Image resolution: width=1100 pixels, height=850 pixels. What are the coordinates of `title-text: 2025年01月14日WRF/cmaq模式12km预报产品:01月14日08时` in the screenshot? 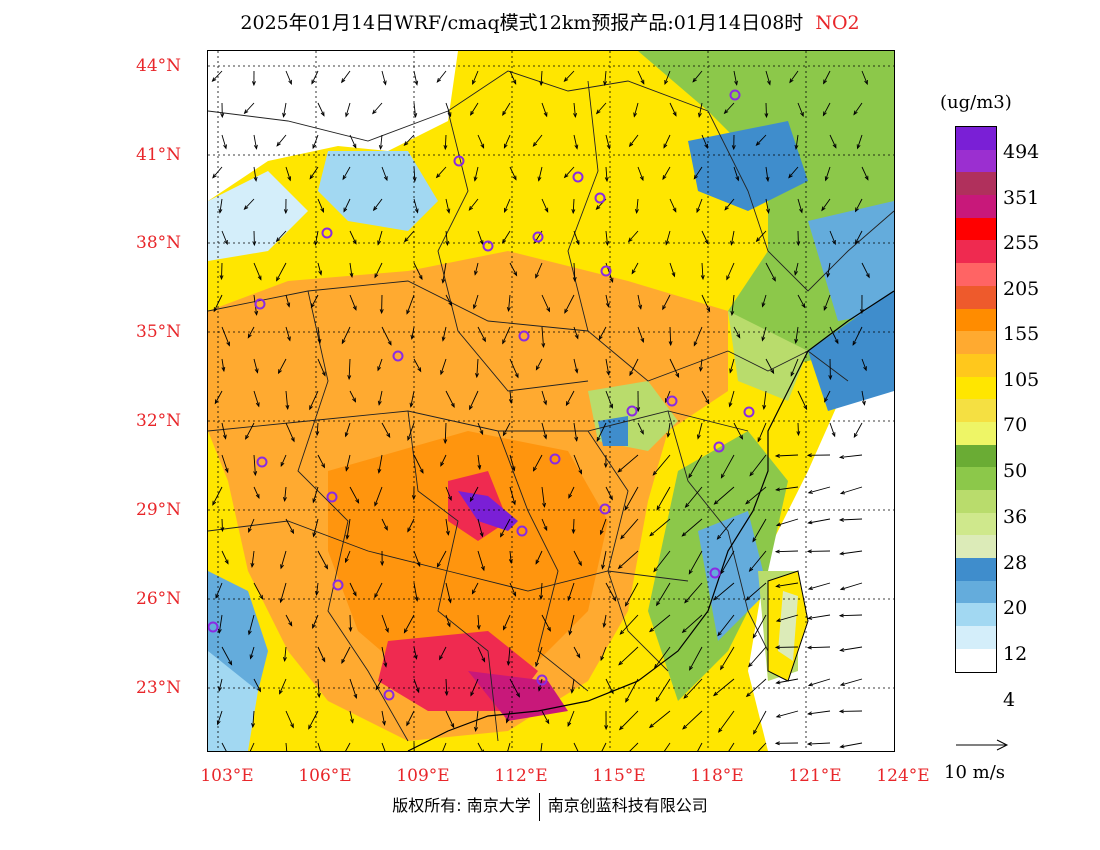 It's located at (522, 23).